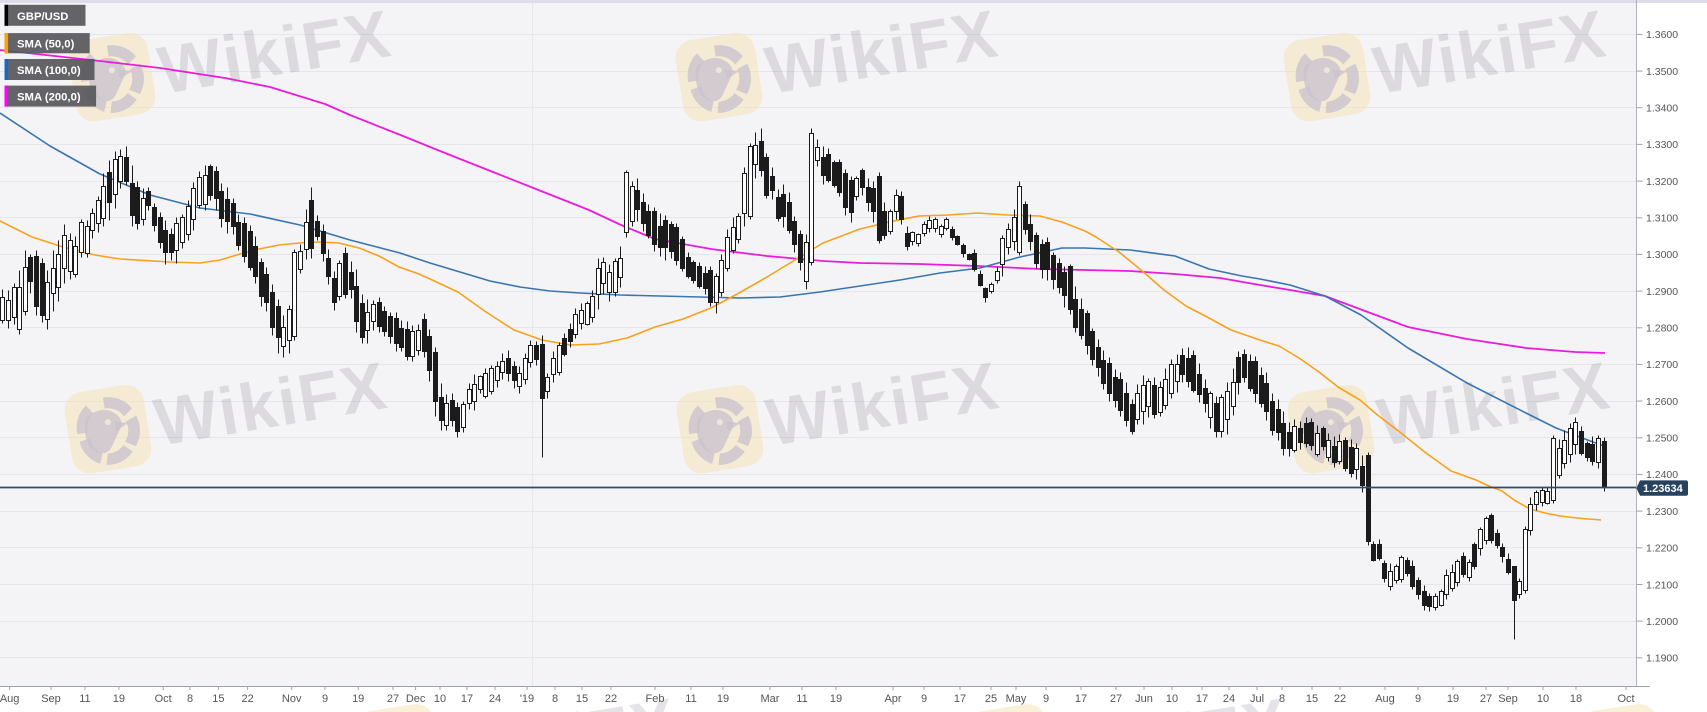 This screenshot has height=712, width=1707. What do you see at coordinates (1663, 489) in the screenshot?
I see `svg-text: 1.23634` at bounding box center [1663, 489].